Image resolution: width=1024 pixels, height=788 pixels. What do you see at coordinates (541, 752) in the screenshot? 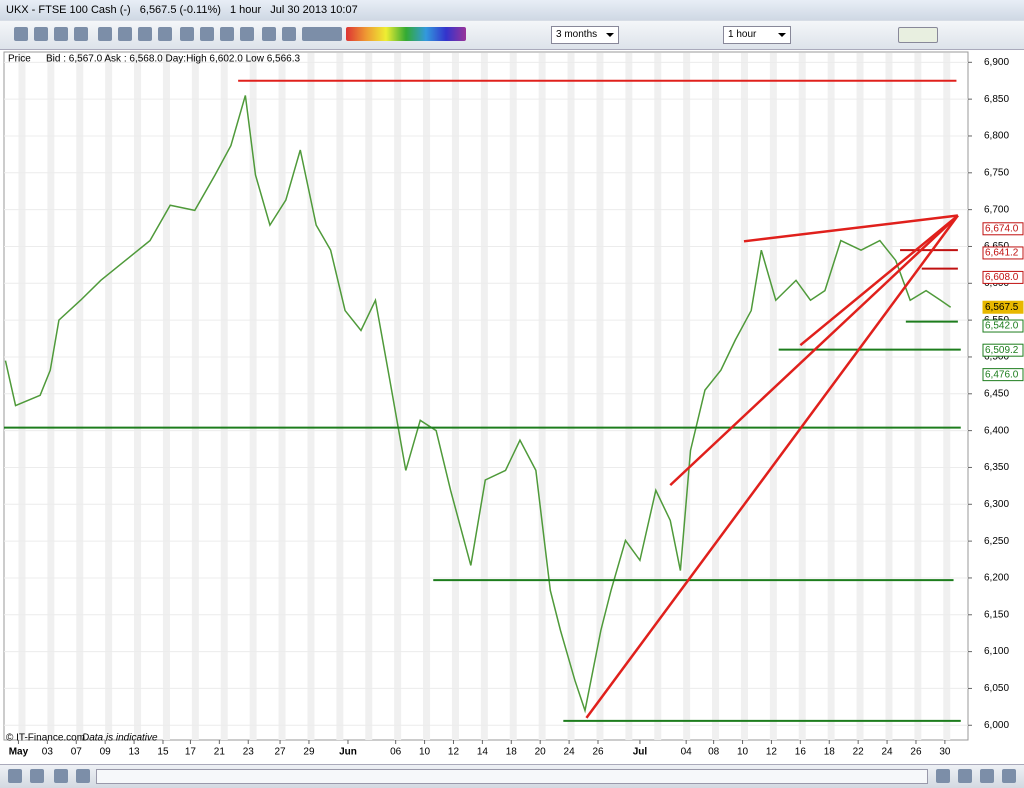
I see `x-tick-label: 20` at bounding box center [541, 752].